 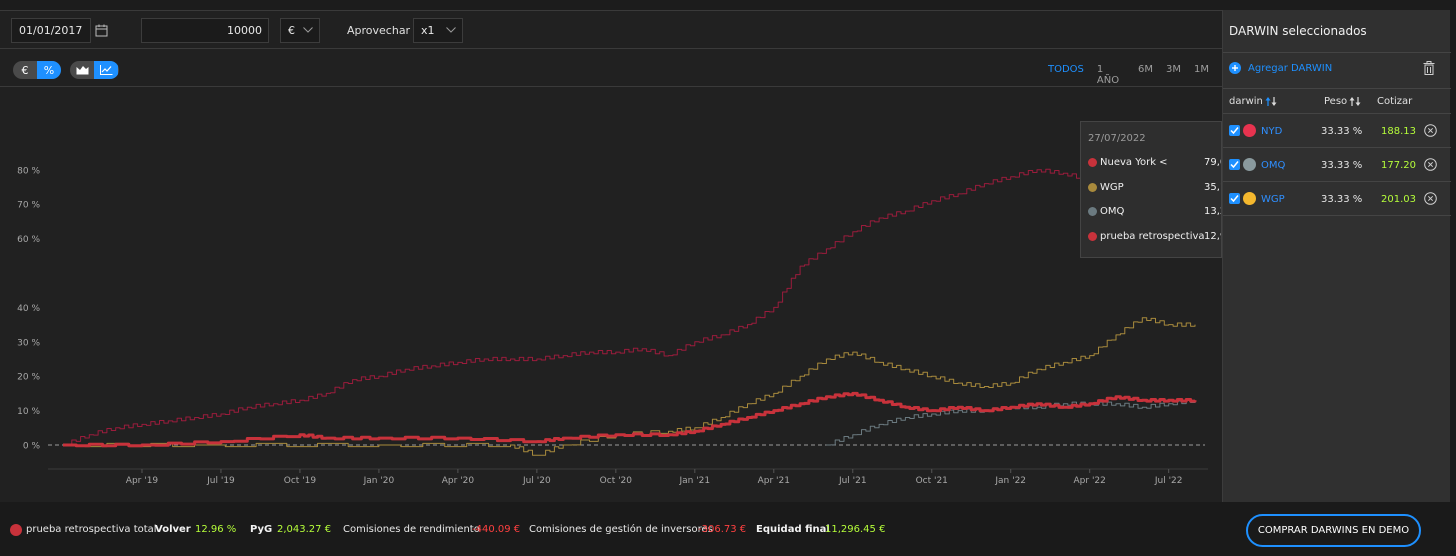 I want to click on y-tick-label: 80 %, so click(x=28, y=171).